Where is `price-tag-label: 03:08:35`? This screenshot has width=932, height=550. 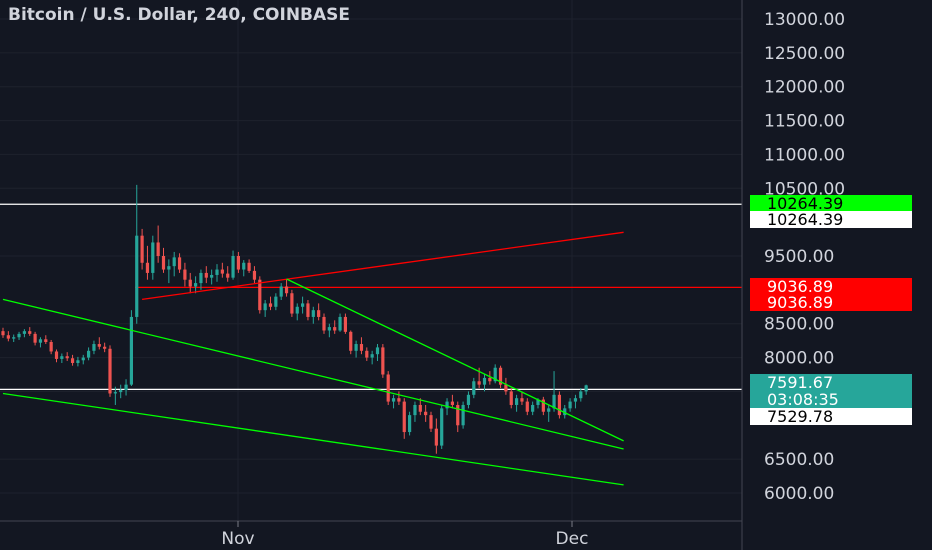
price-tag-label: 03:08:35 is located at coordinates (803, 399).